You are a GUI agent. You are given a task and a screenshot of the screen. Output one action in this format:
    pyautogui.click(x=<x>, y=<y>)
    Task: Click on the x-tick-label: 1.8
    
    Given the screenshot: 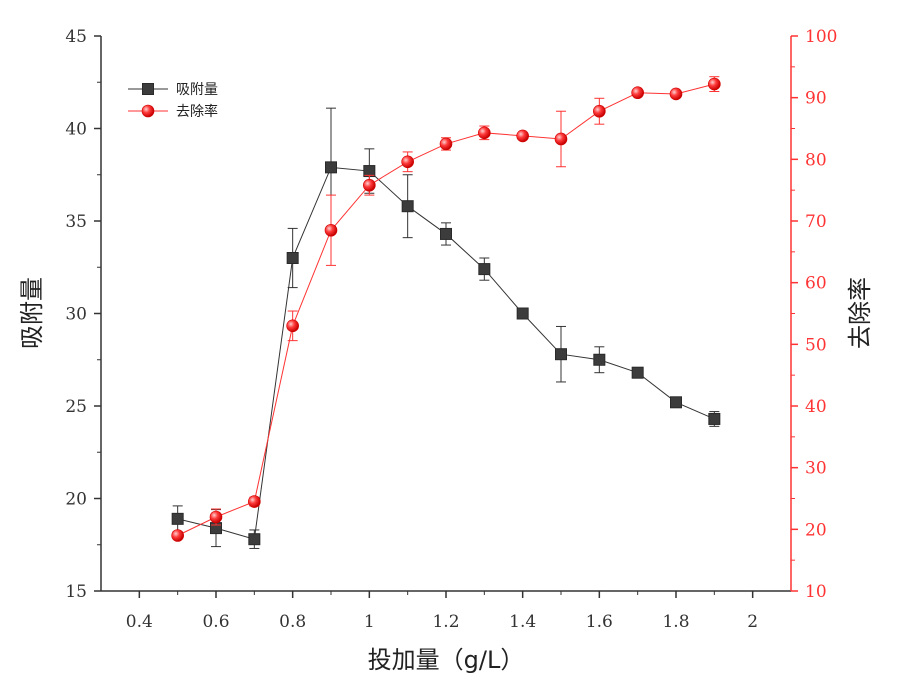 What is the action you would take?
    pyautogui.click(x=675, y=622)
    